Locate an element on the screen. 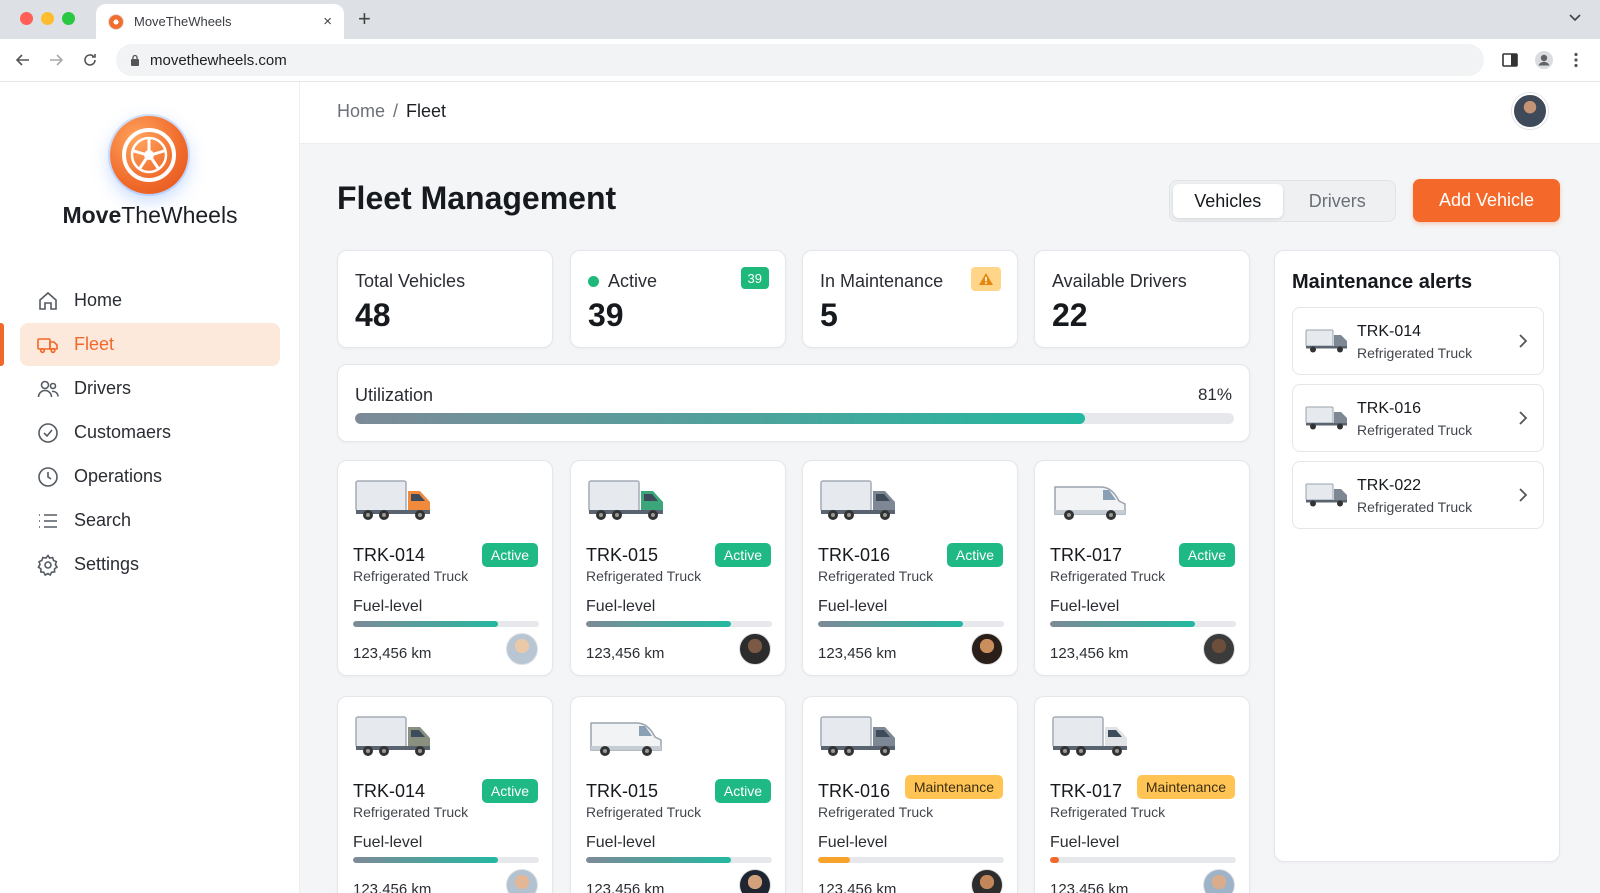 This screenshot has height=893, width=1600. status-badge: Maintenance is located at coordinates (953, 787).